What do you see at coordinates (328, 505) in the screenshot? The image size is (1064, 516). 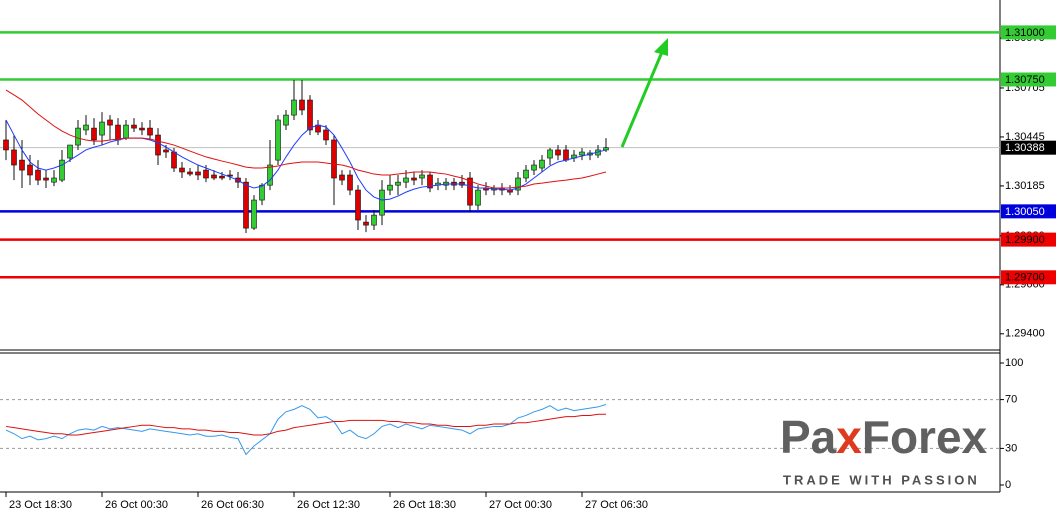 I see `x-tick-label: 26 Oct 12:30` at bounding box center [328, 505].